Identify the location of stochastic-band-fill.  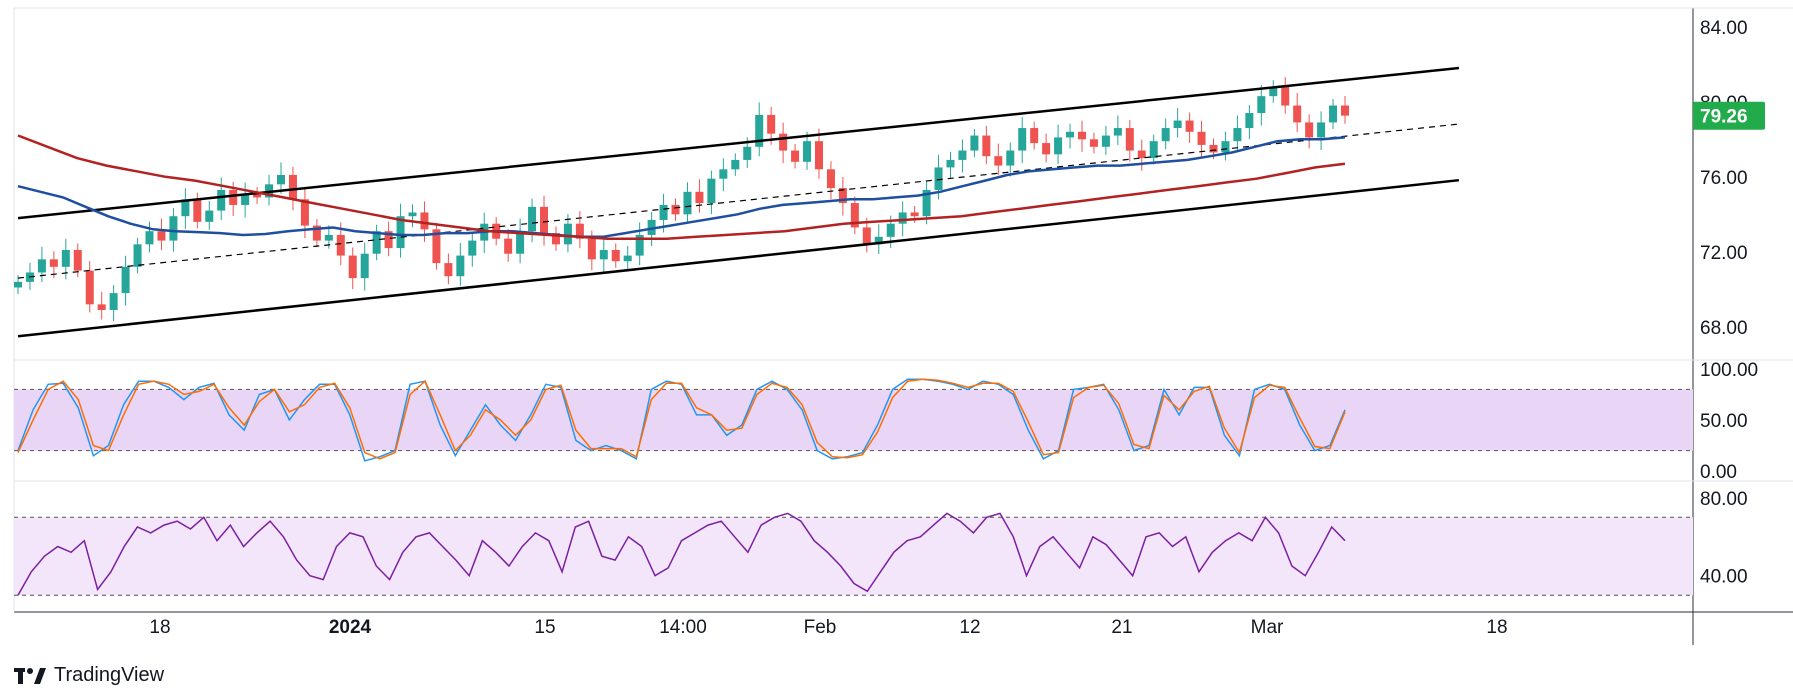
(853, 420).